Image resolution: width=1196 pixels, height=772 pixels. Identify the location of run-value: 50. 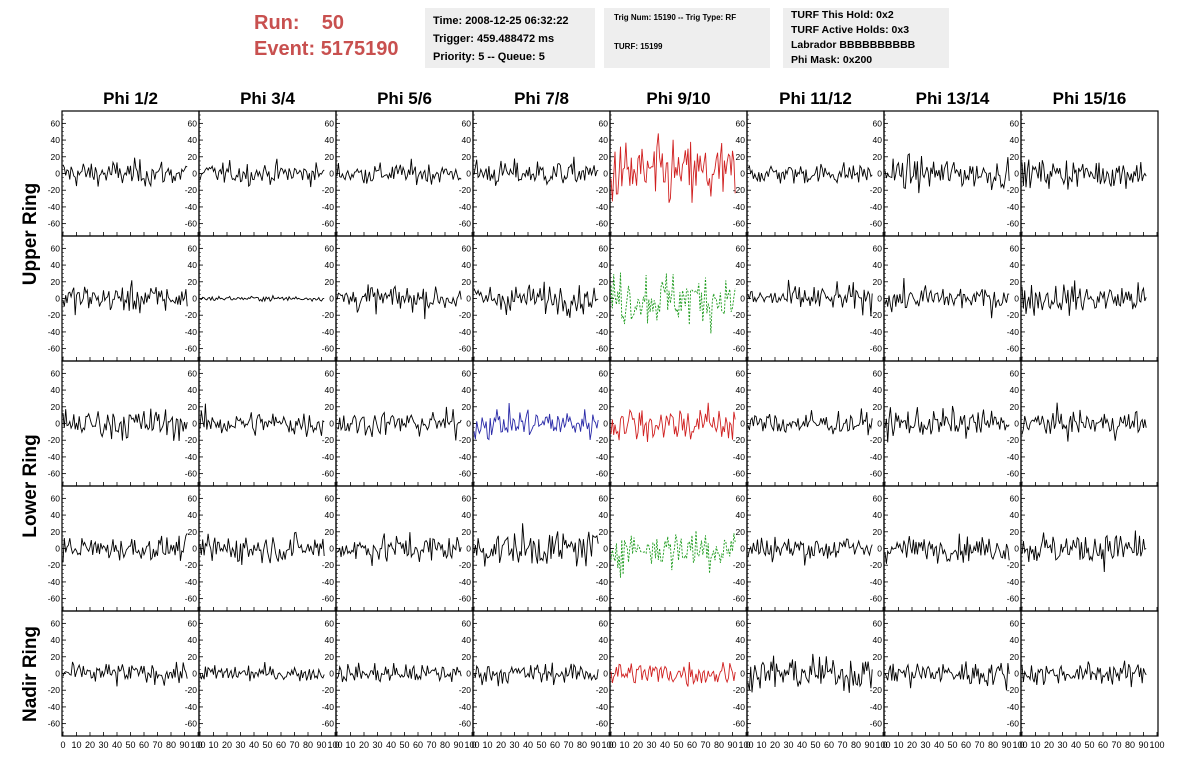
(333, 23).